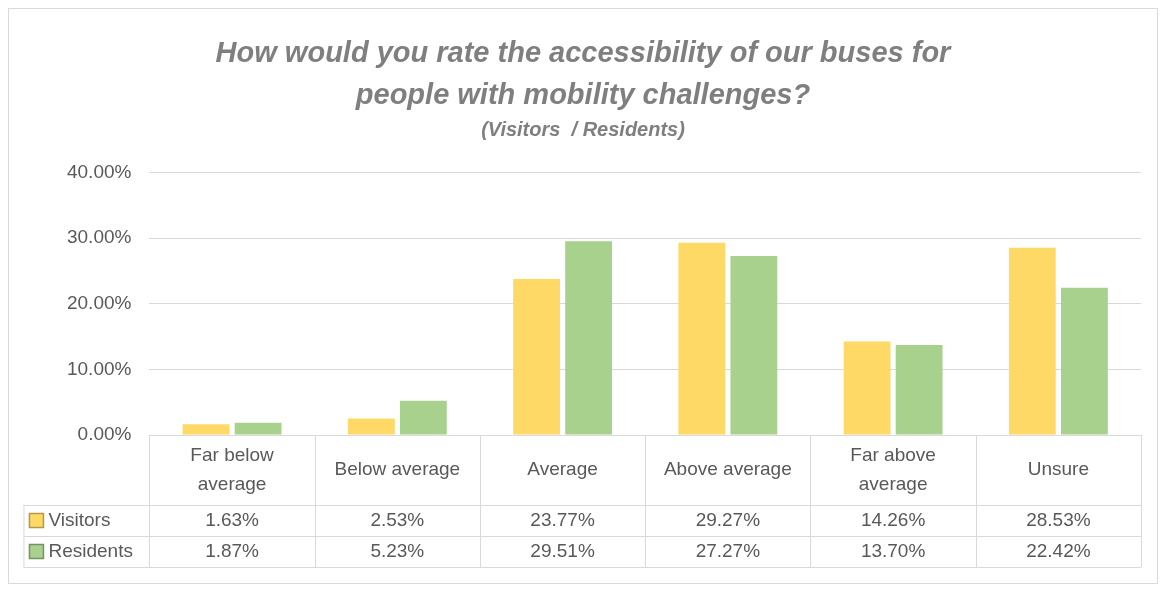  Describe the element at coordinates (1058, 519) in the screenshot. I see `data-label: 28.53%` at that location.